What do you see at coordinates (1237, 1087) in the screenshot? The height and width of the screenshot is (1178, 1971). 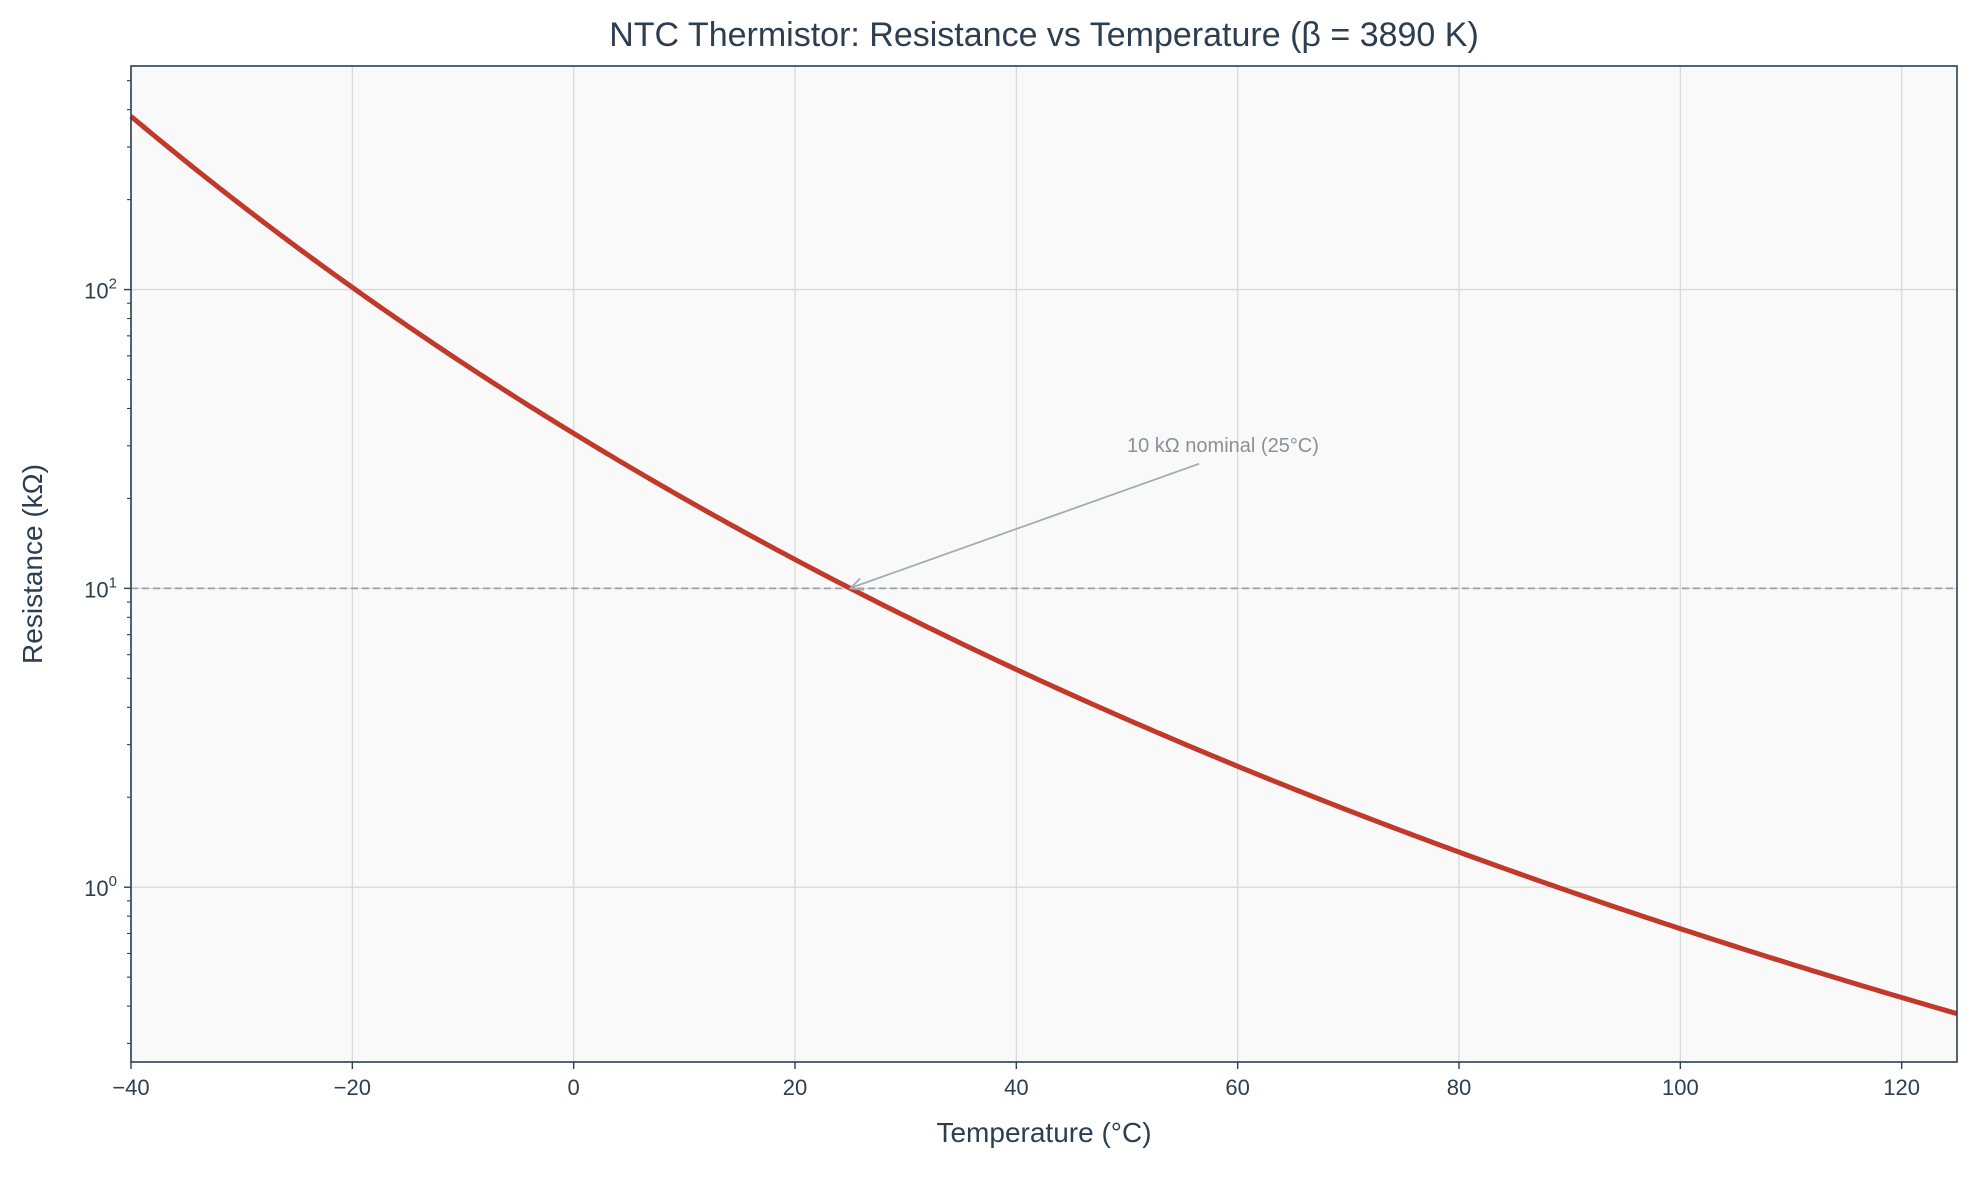 I see `x-tick-label: 60` at bounding box center [1237, 1087].